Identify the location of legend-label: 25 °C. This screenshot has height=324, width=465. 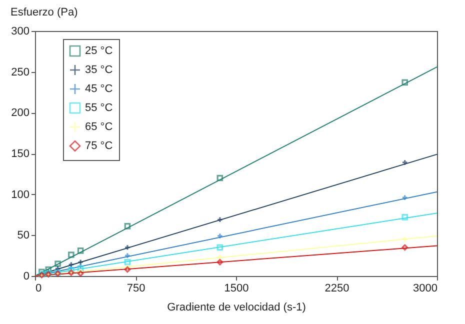
(99, 51).